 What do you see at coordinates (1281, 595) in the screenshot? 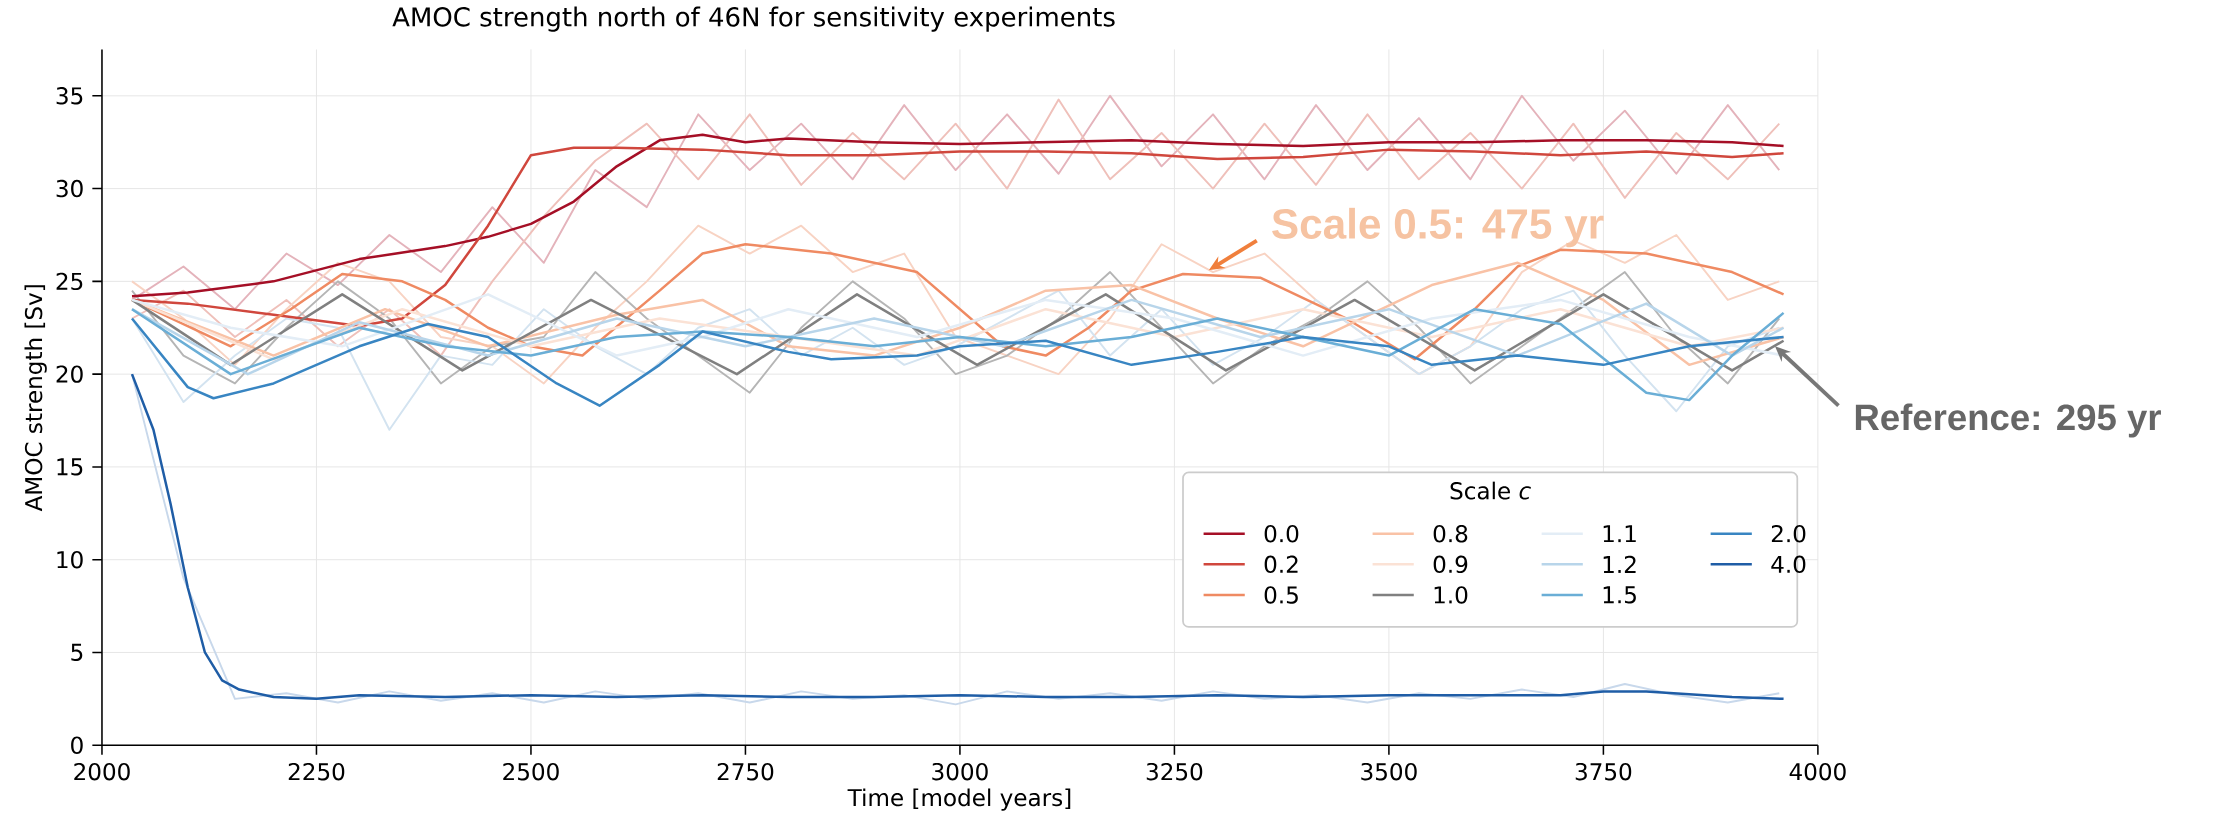
I see `legend-label: 0.5` at bounding box center [1281, 595].